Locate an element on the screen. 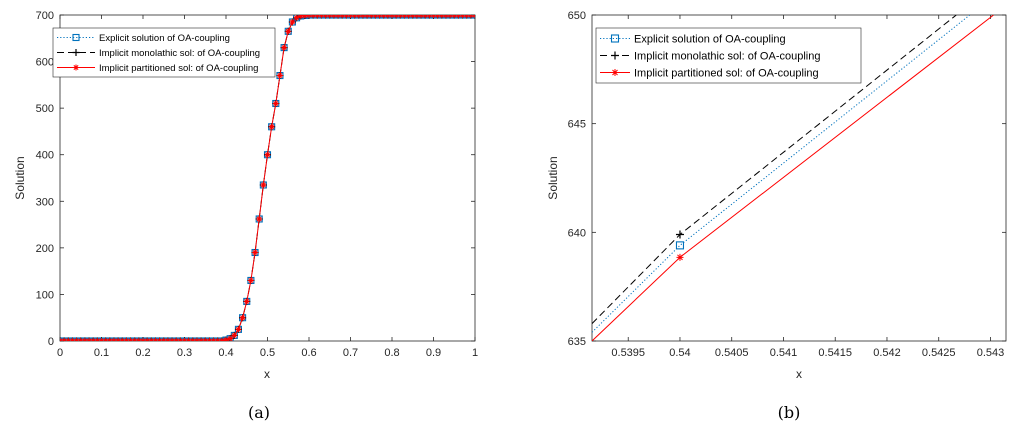 The image size is (1023, 430). y-tick-label: 300 is located at coordinates (45, 202).